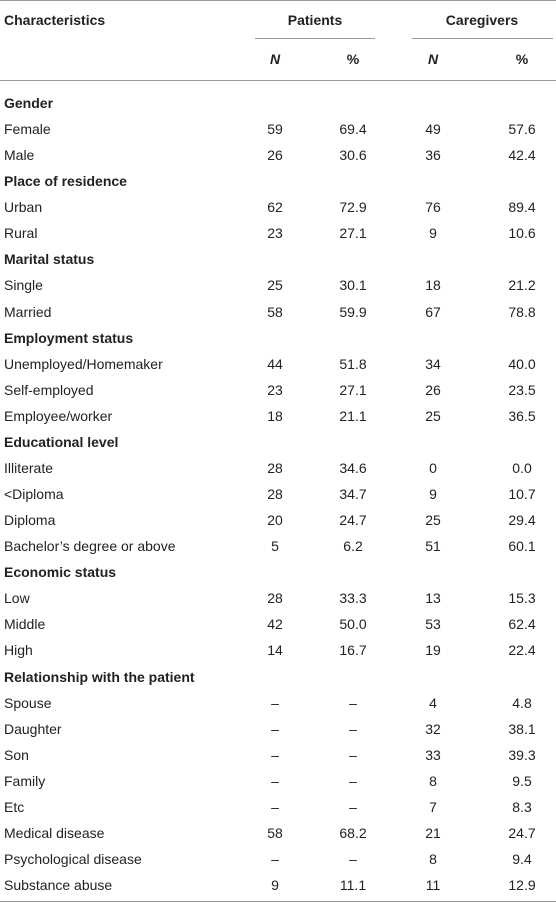 The height and width of the screenshot is (903, 556). What do you see at coordinates (522, 754) in the screenshot?
I see `cell: 39.3` at bounding box center [522, 754].